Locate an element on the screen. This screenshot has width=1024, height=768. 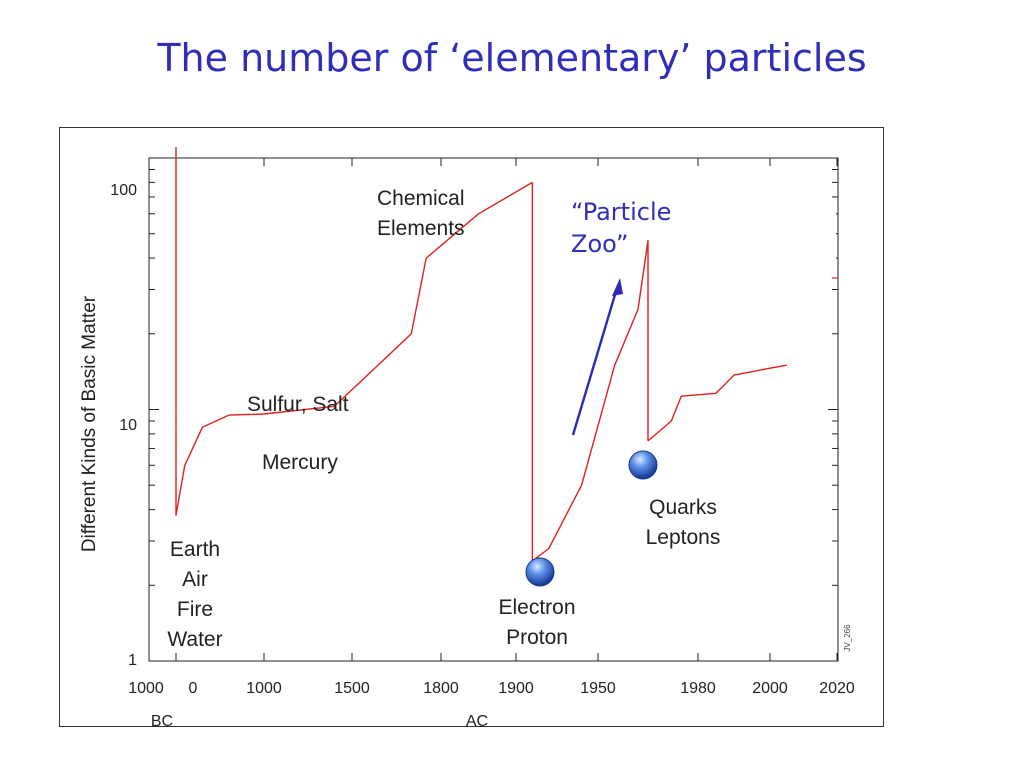
source-tag: JV_266 is located at coordinates (847, 638).